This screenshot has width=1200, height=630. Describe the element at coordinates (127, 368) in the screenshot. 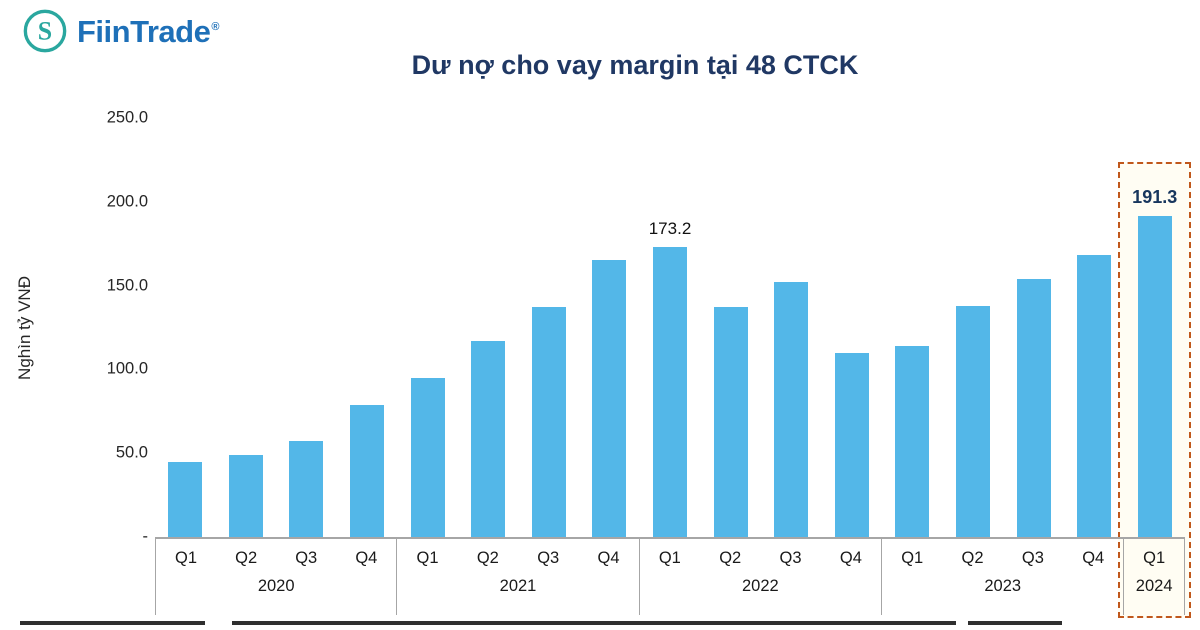

I see `y-tick-label: 100.0` at that location.